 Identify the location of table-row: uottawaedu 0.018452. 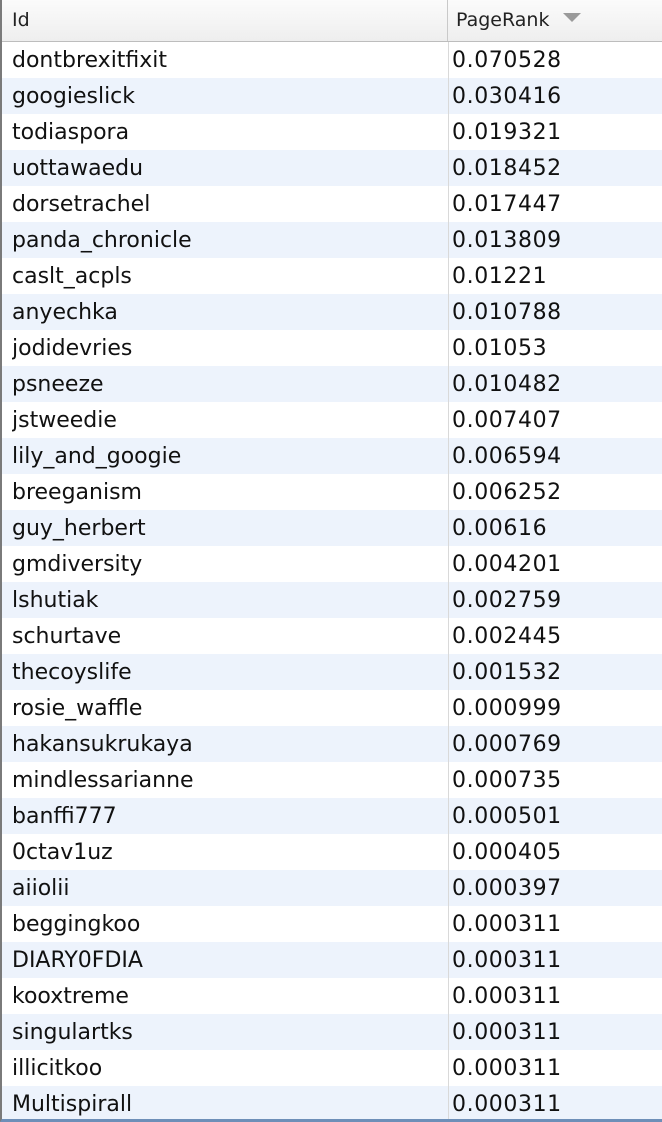
(332, 168).